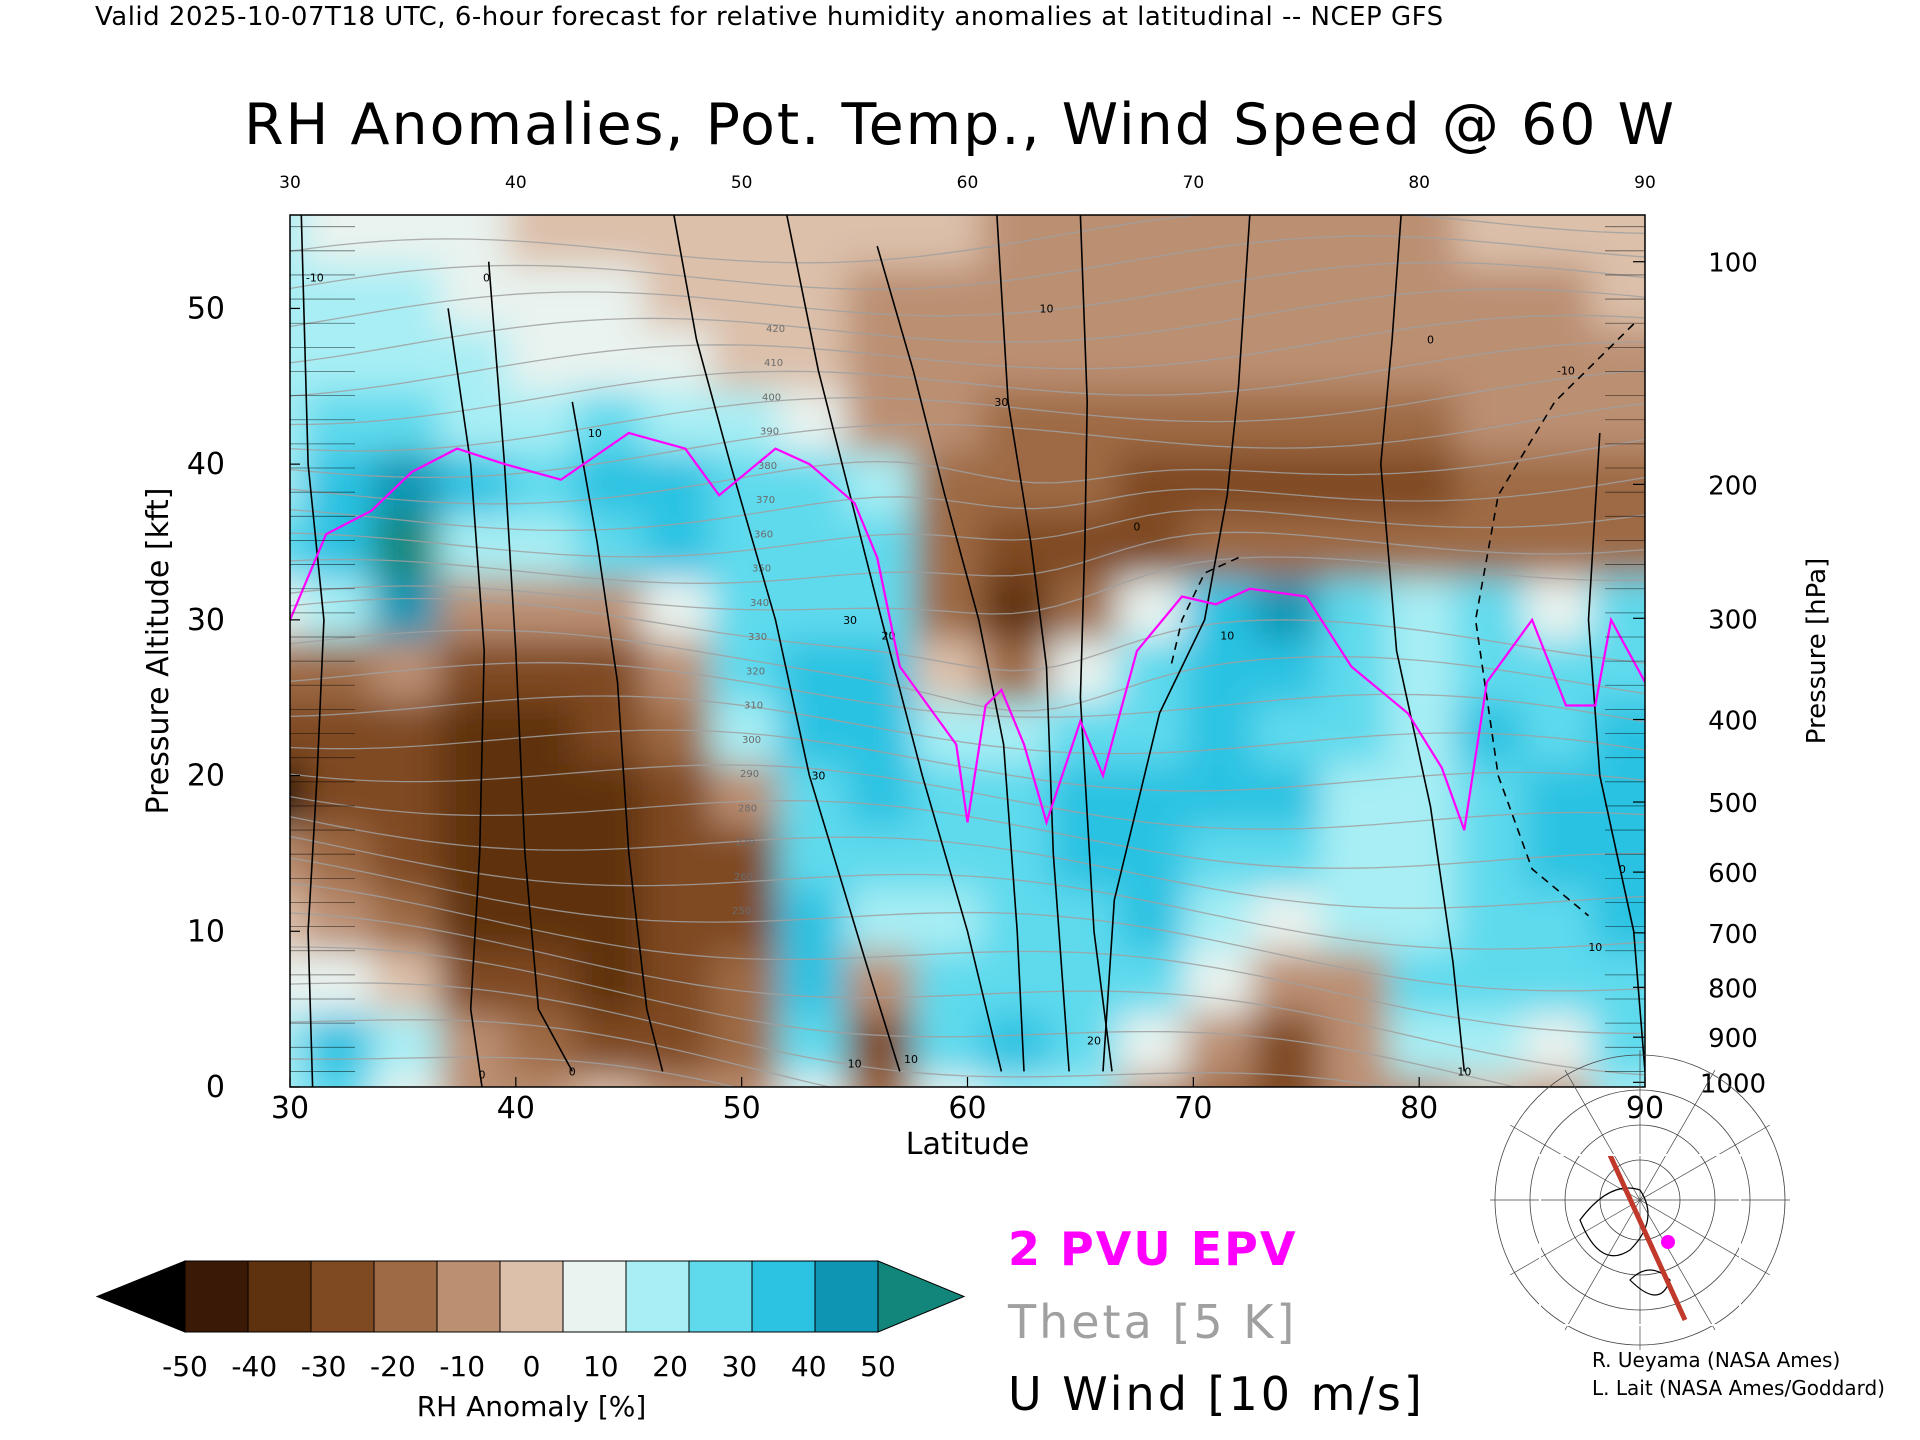  I want to click on theta-label: 360, so click(763, 534).